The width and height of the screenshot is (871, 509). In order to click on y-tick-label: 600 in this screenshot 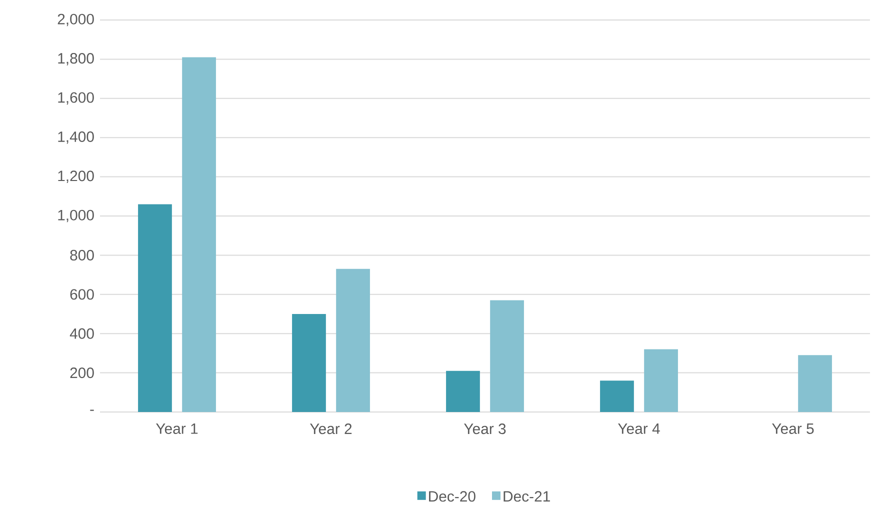, I will do `click(82, 294)`.